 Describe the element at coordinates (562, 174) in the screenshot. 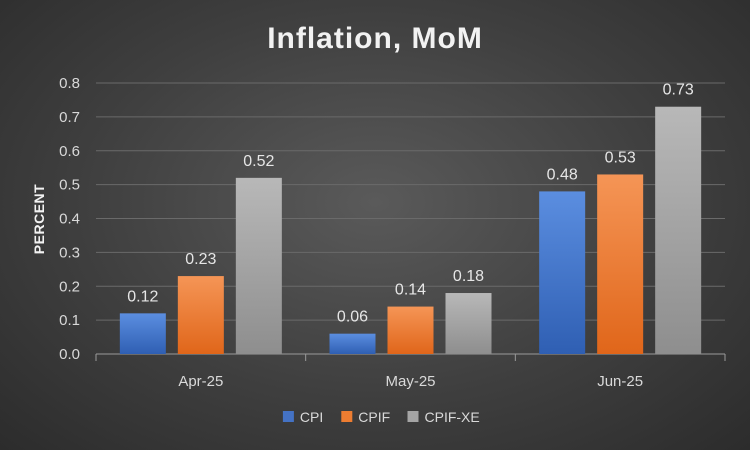

I see `data-label: 0.48` at that location.